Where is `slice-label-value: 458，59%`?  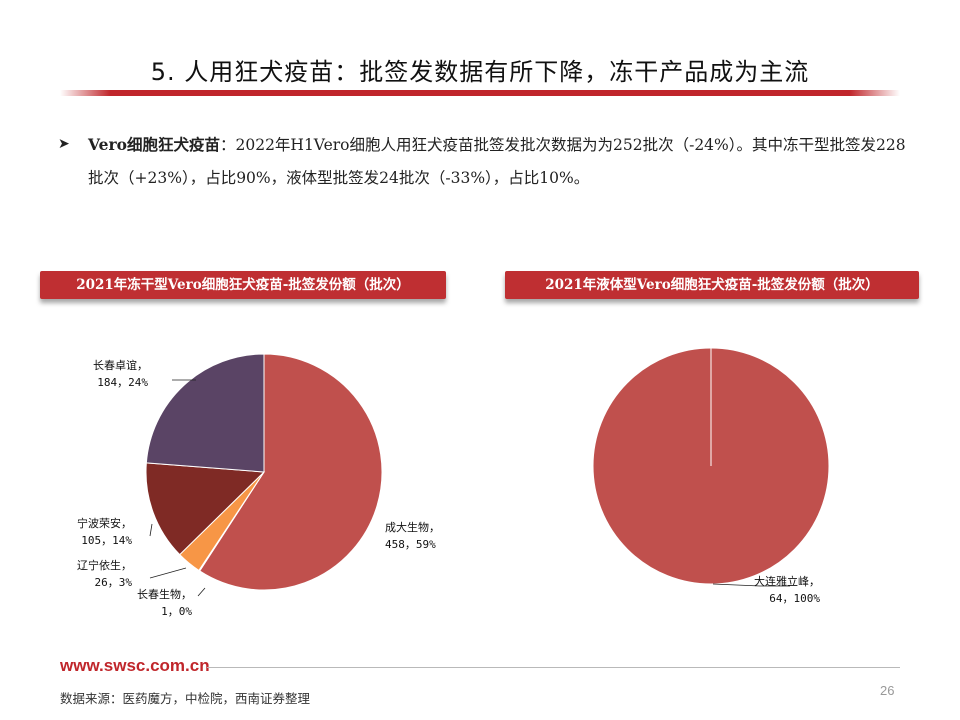
slice-label-value: 458，59% is located at coordinates (410, 544).